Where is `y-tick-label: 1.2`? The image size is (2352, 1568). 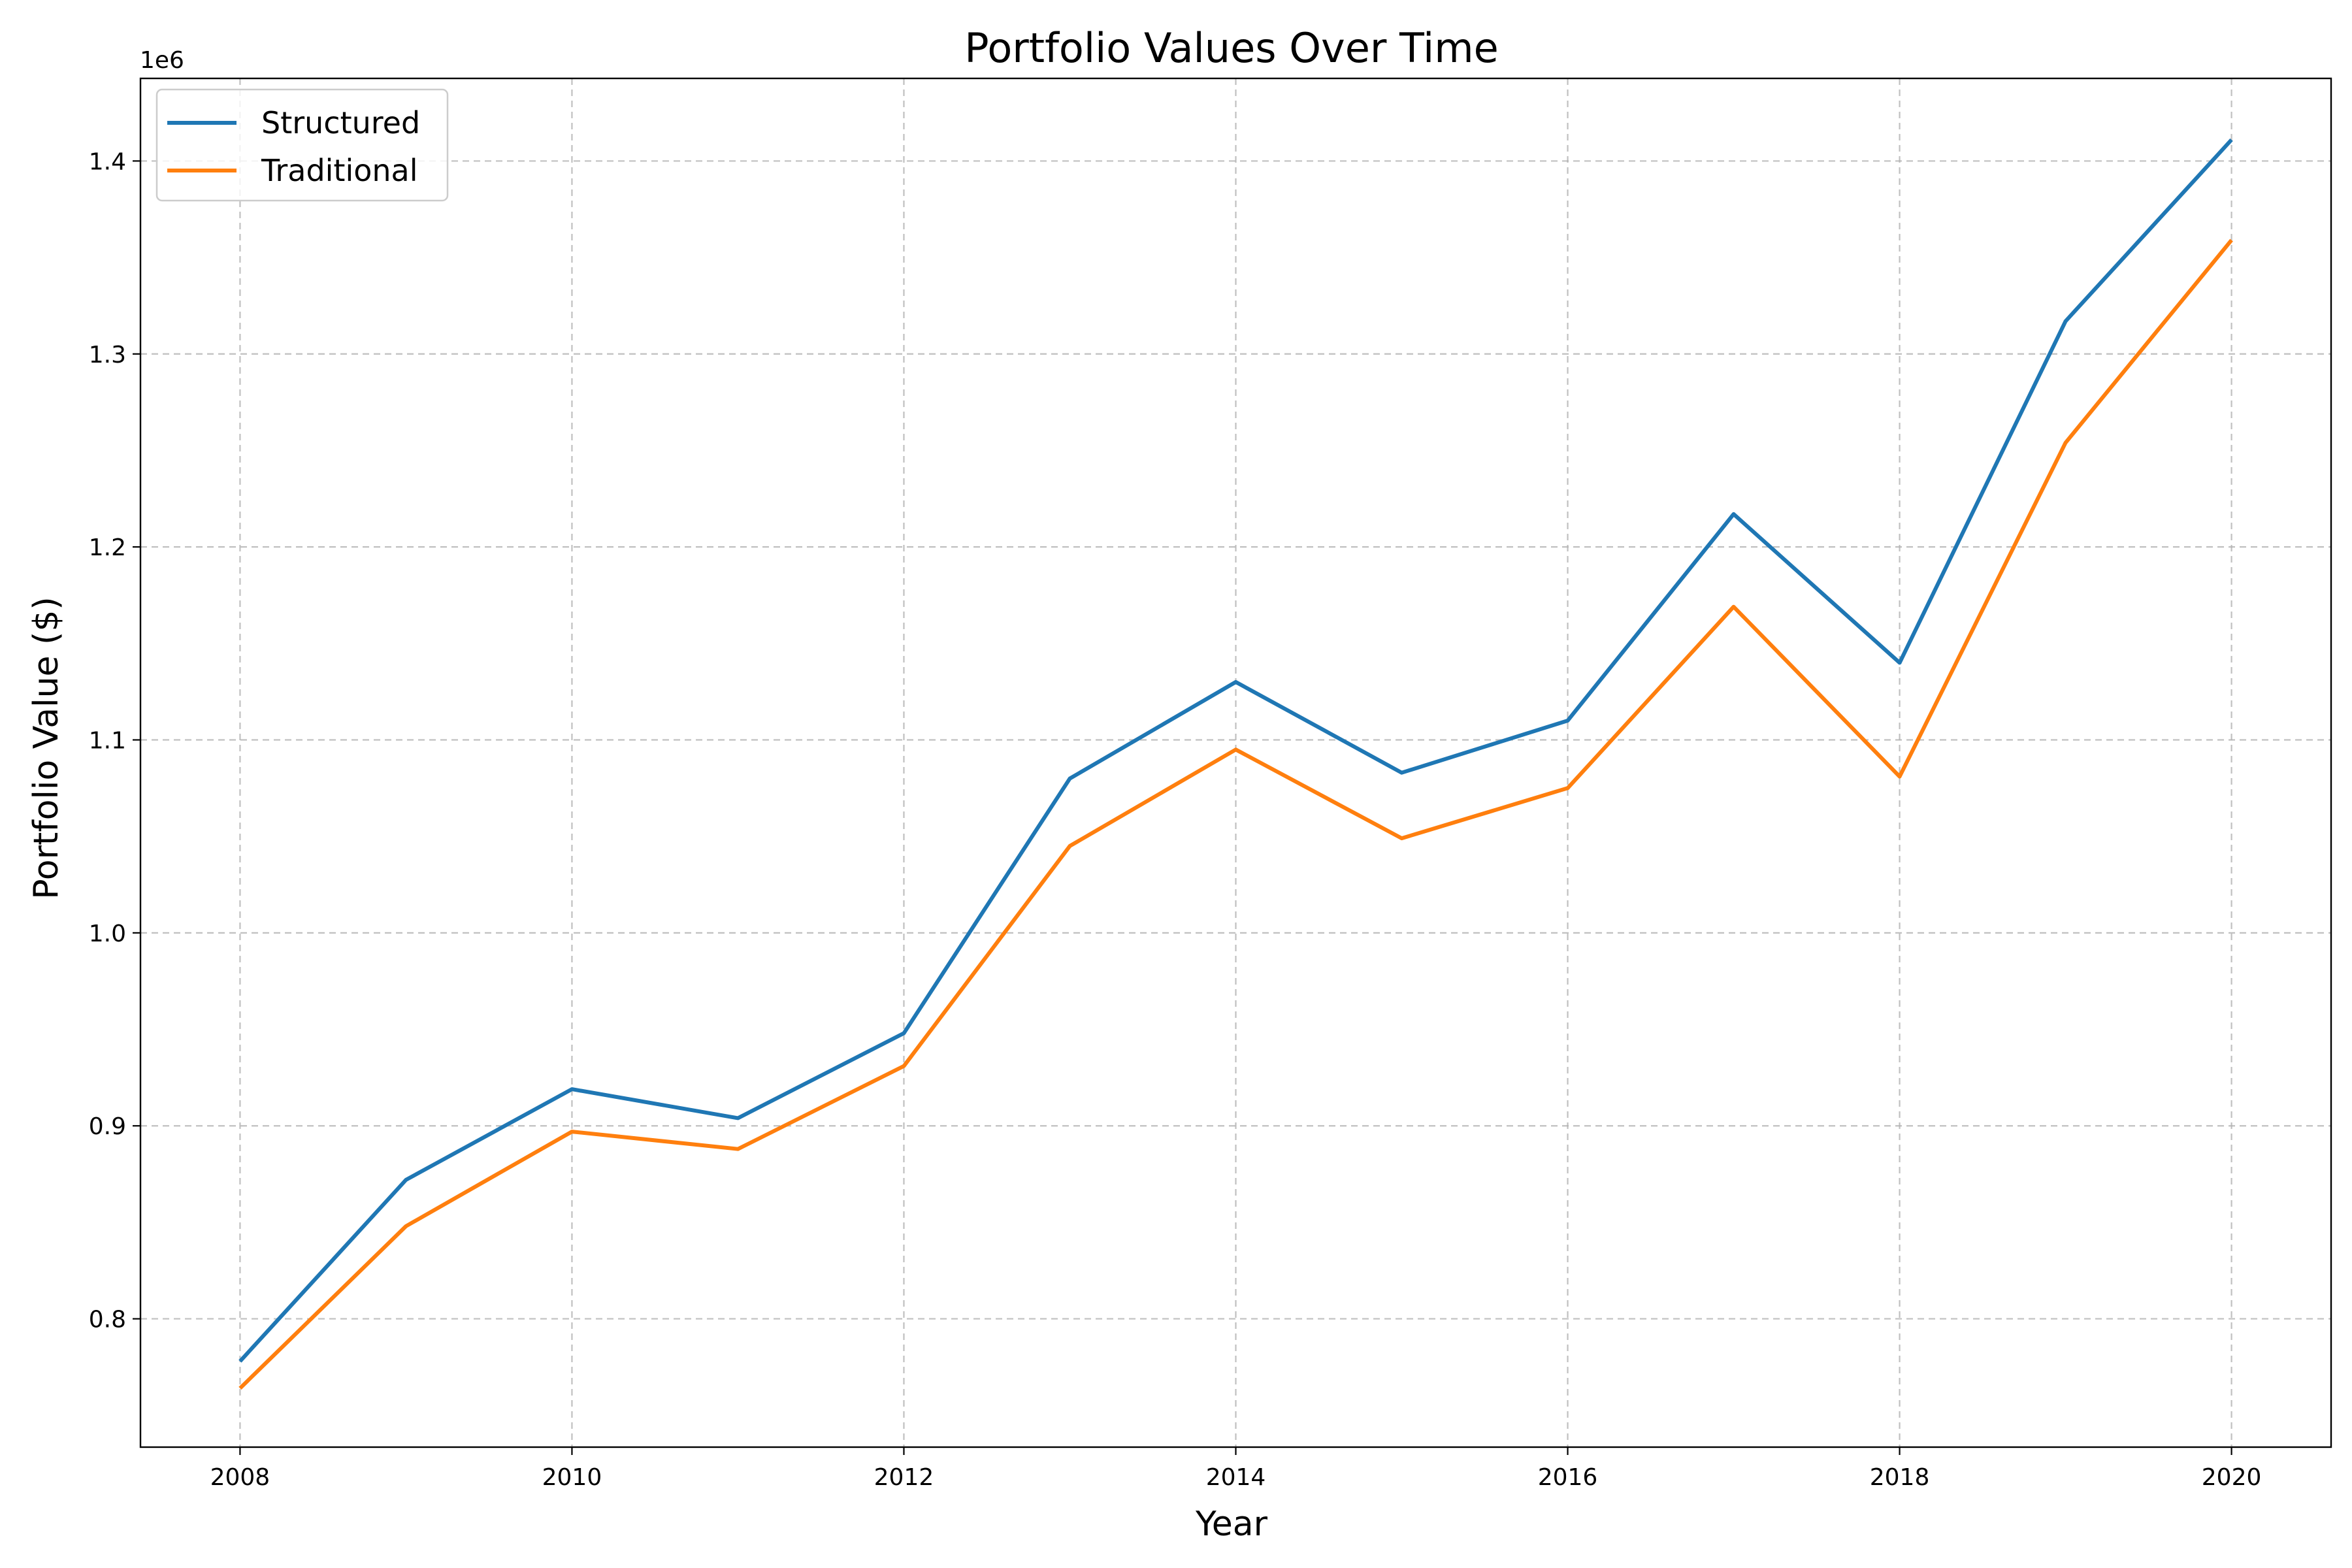
y-tick-label: 1.2 is located at coordinates (107, 547).